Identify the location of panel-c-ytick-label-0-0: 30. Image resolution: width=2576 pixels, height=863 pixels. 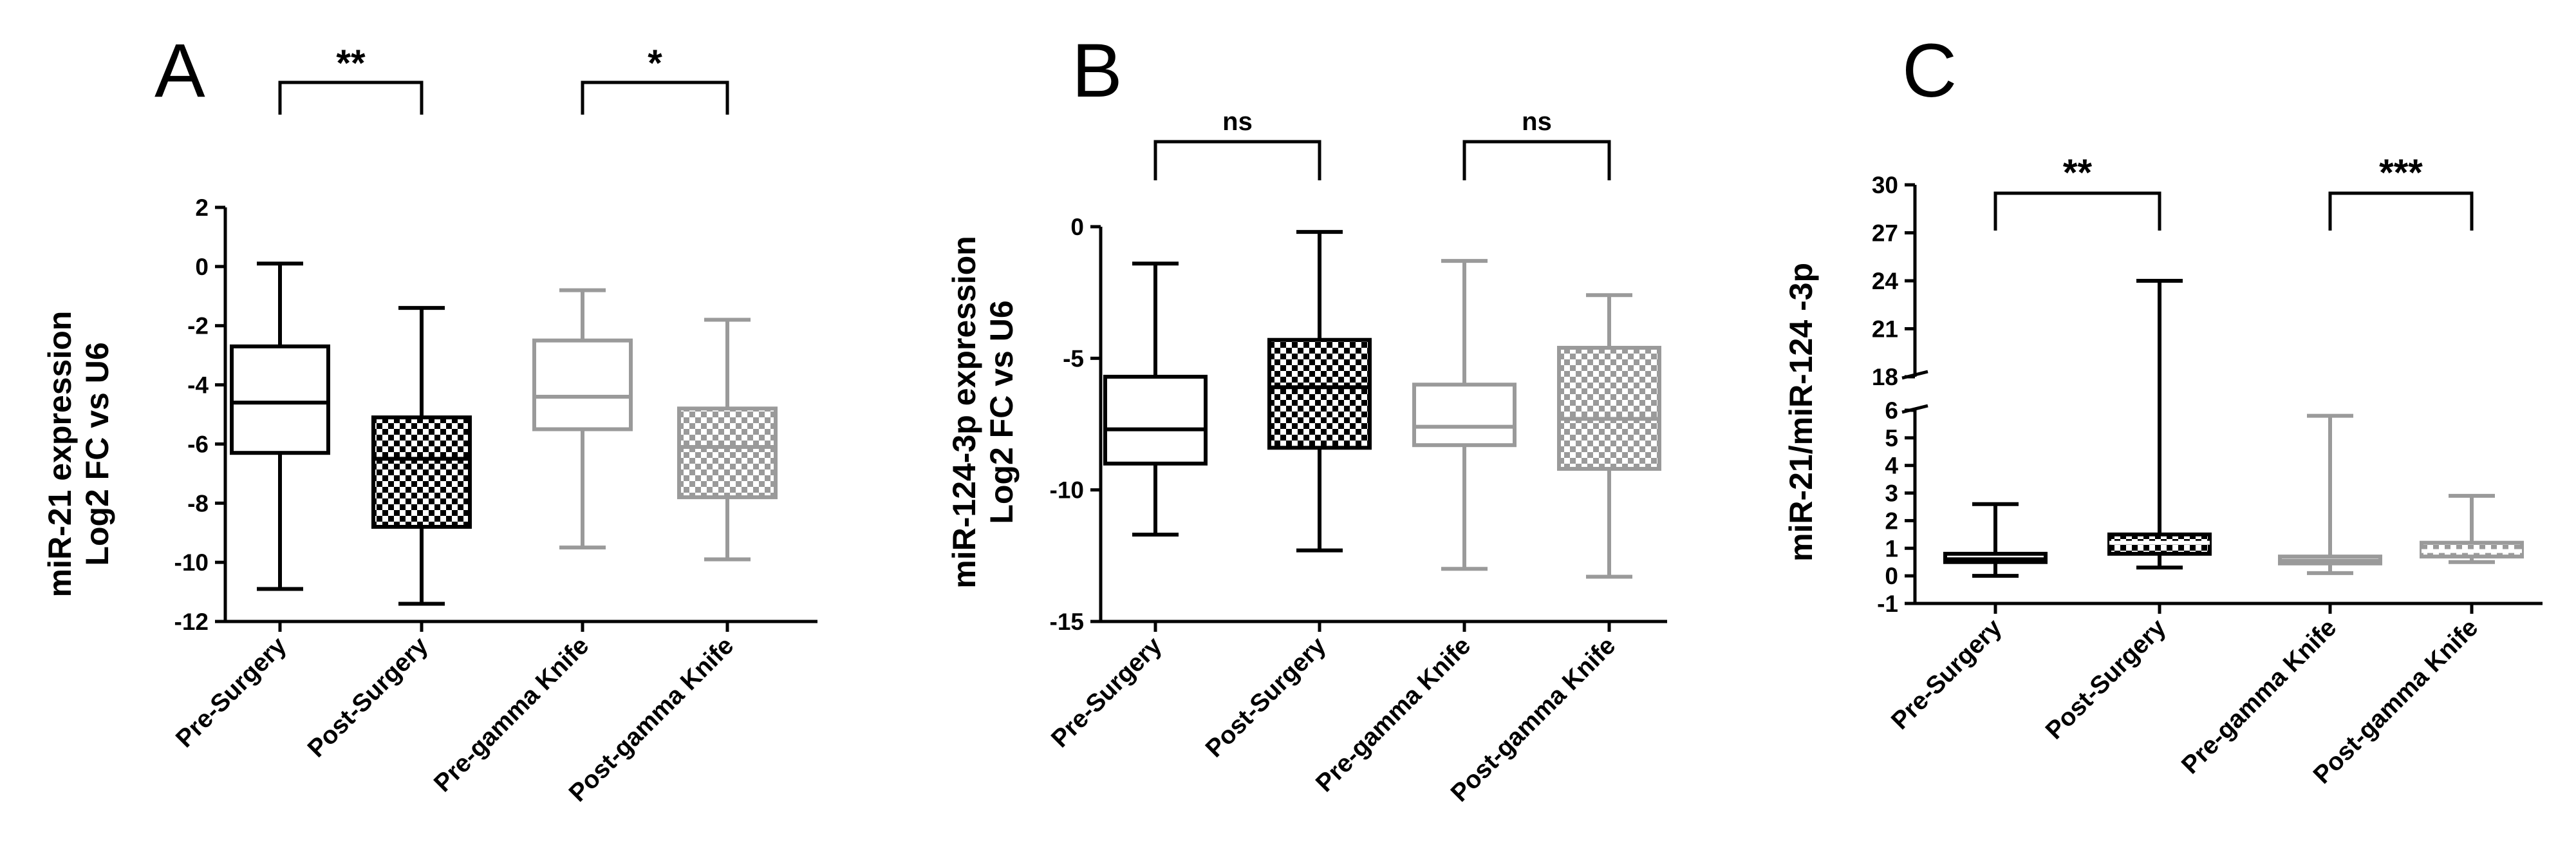
(1885, 185).